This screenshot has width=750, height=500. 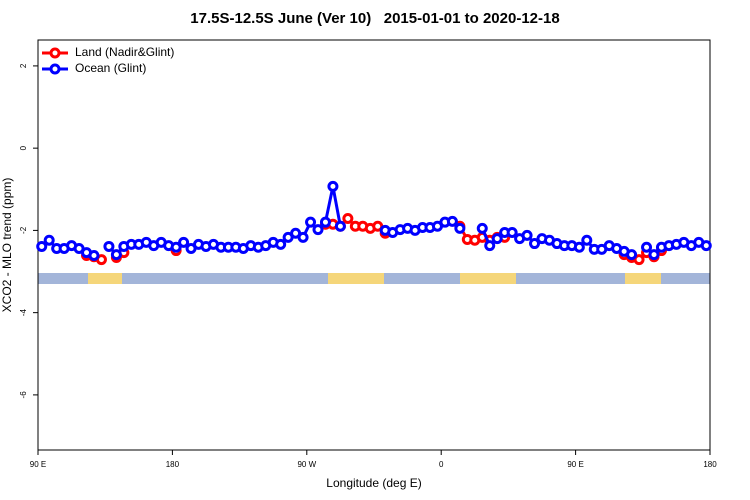 What do you see at coordinates (124, 52) in the screenshot?
I see `legend-label: Land (Nadir&Glint)` at bounding box center [124, 52].